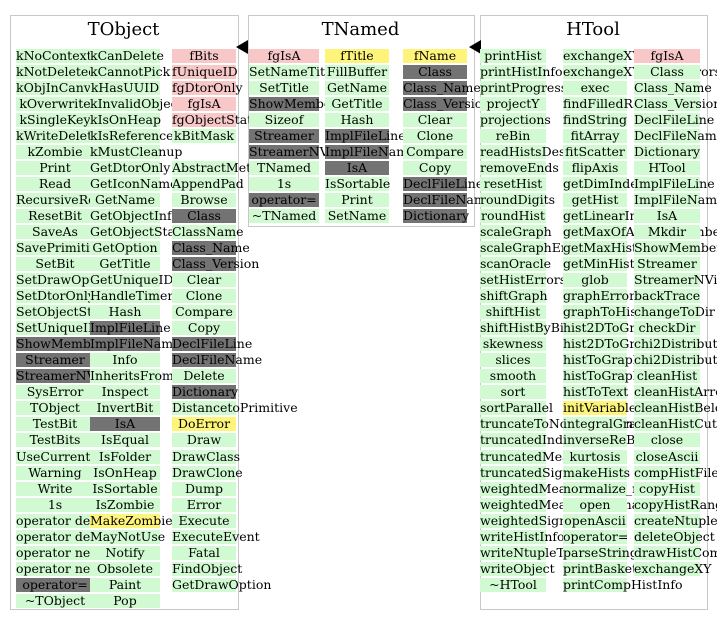 Image resolution: width=717 pixels, height=624 pixels. I want to click on member-htool-shifthist: shiftHist, so click(513, 312).